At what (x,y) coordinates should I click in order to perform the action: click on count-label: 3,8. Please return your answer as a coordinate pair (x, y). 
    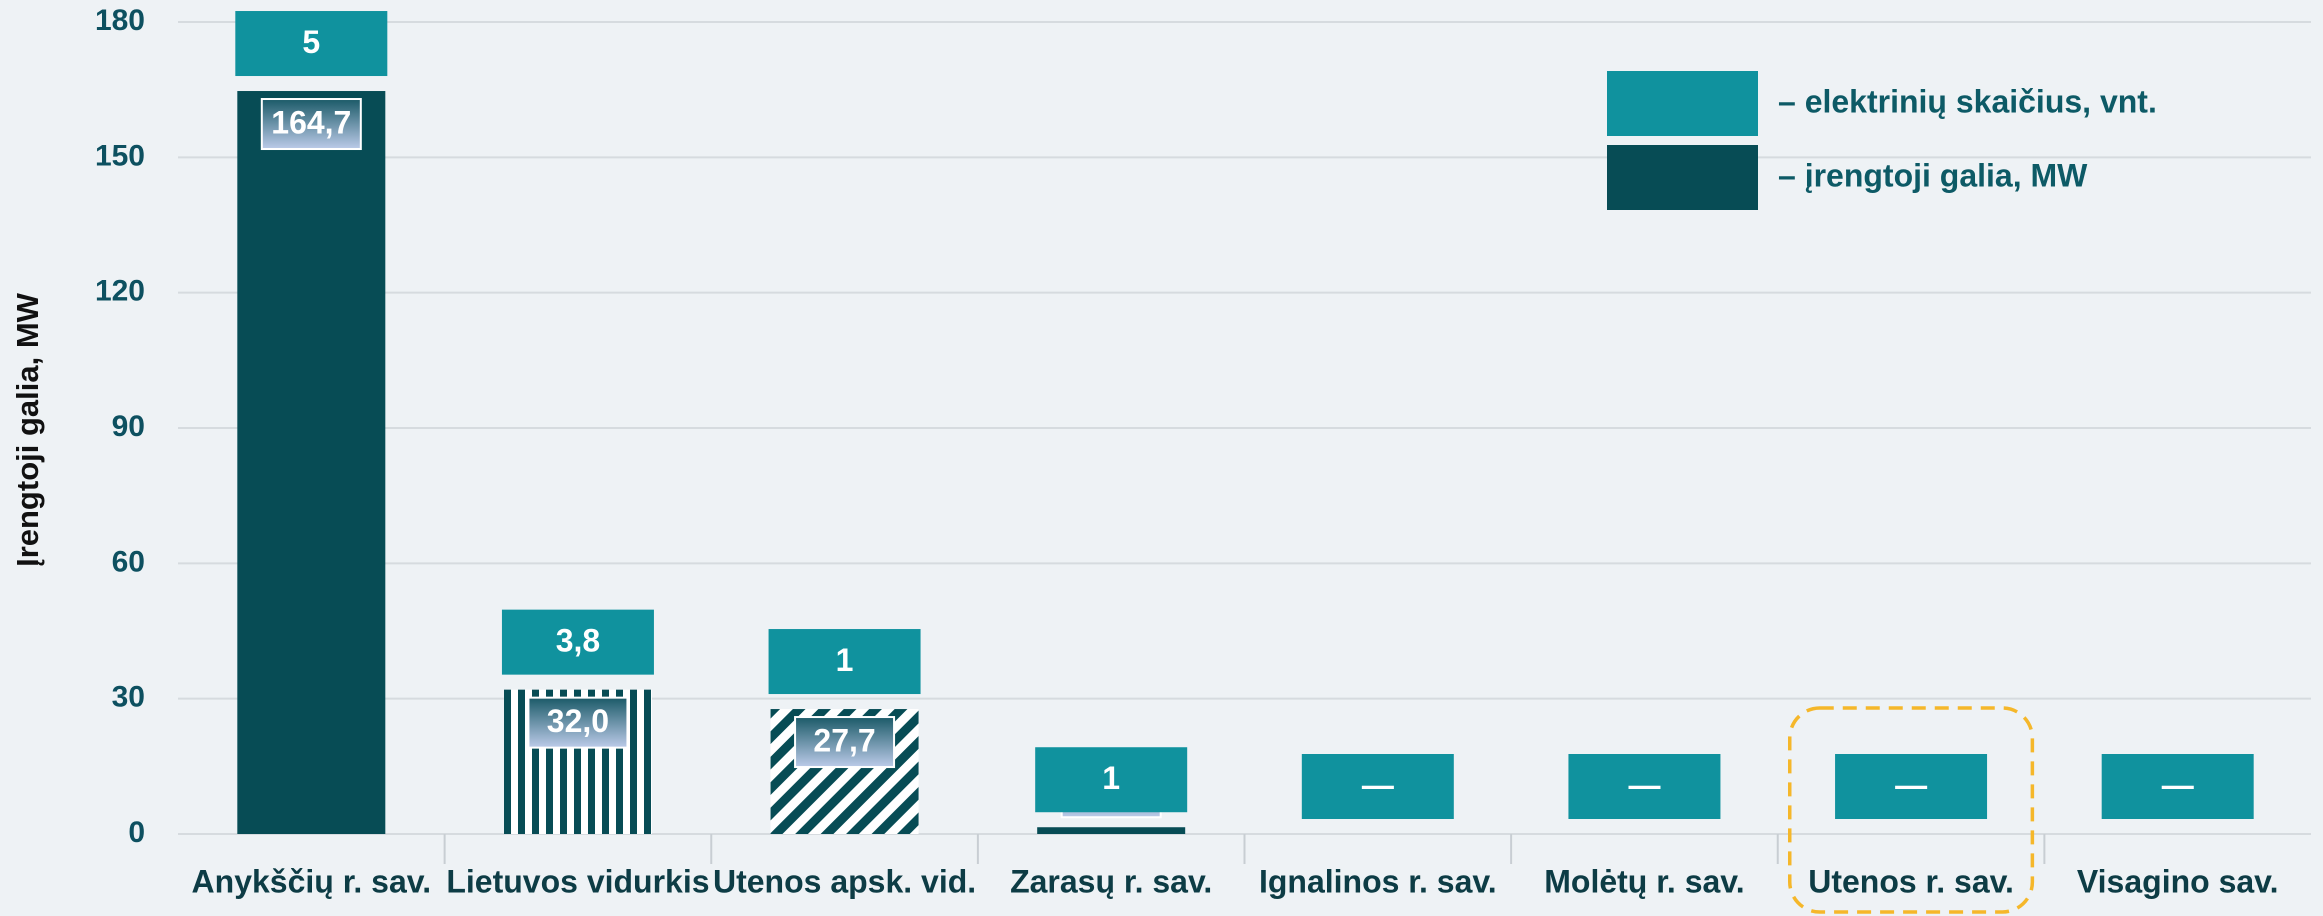
    Looking at the image, I should click on (578, 641).